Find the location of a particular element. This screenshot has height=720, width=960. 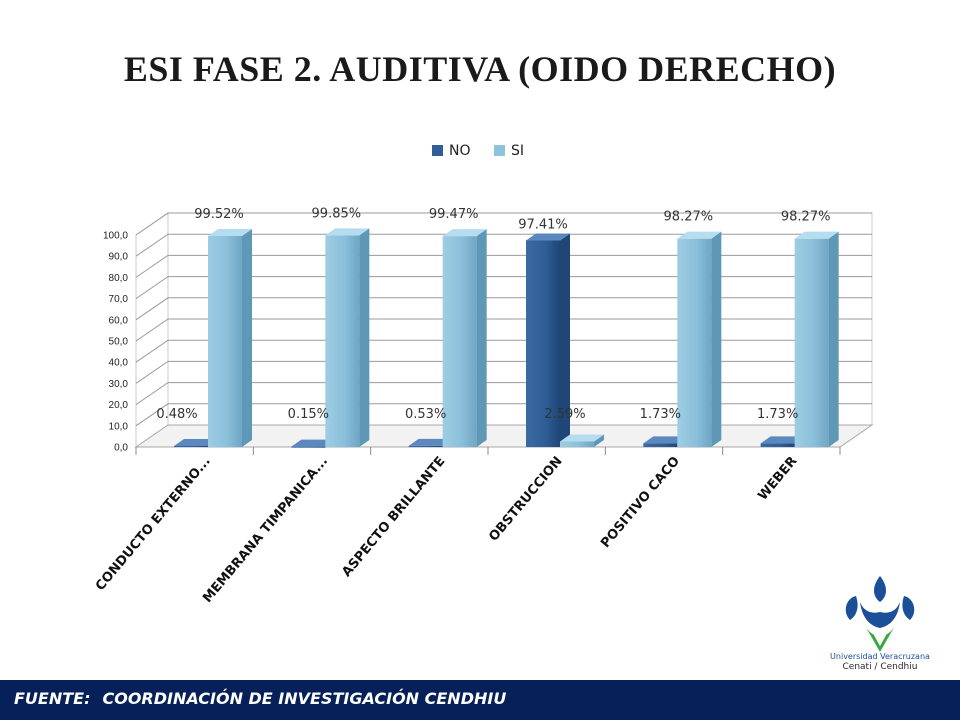

x-category-label: ASPECTO BRILLANTE is located at coordinates (393, 517).